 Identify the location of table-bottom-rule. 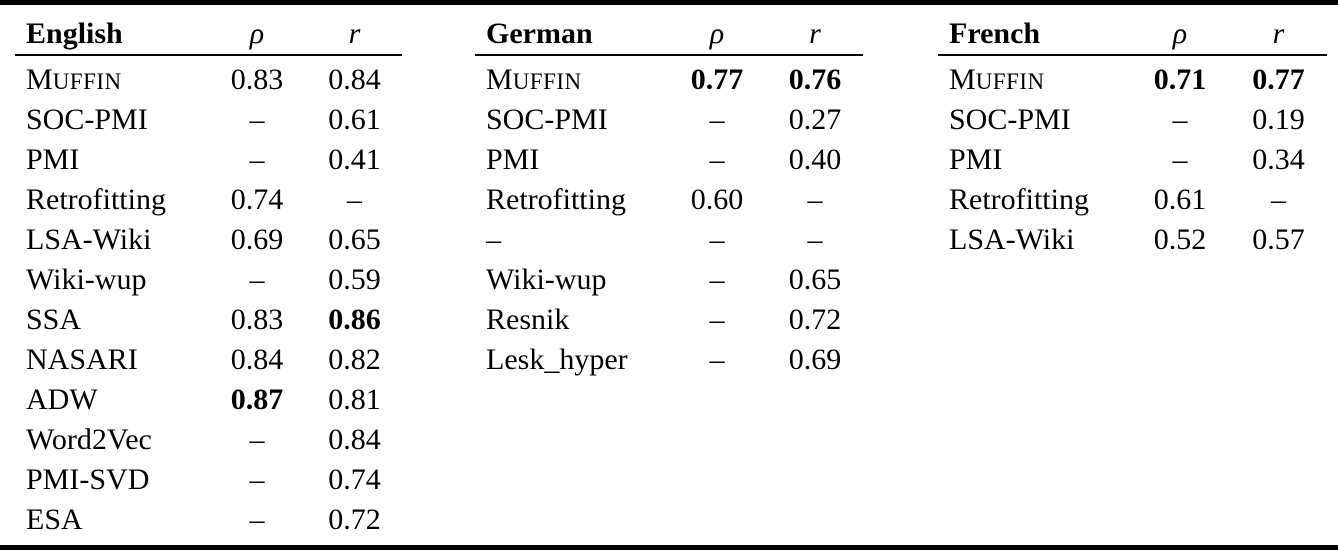
(669, 547).